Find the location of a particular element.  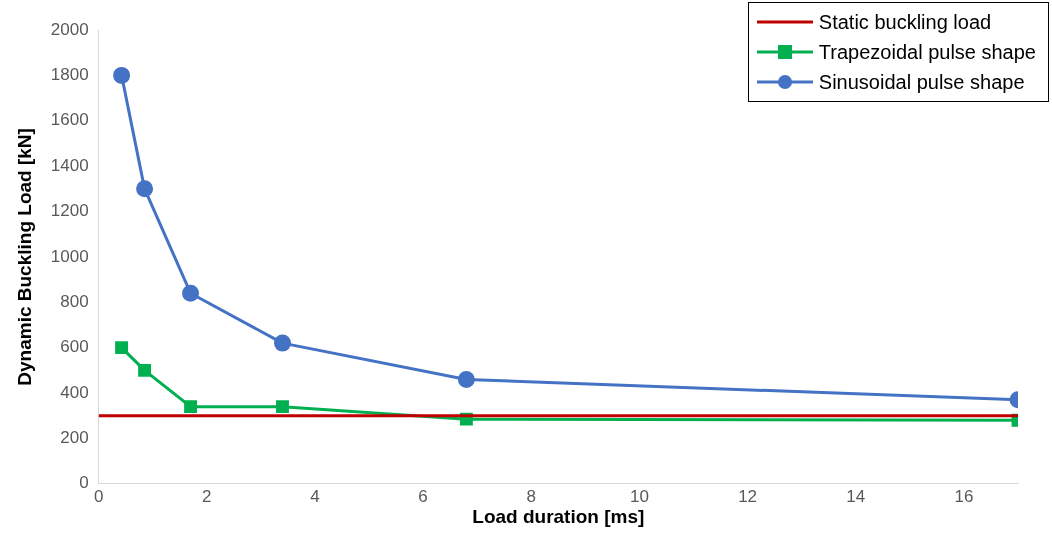

y-tick-label: 600 is located at coordinates (74, 347).